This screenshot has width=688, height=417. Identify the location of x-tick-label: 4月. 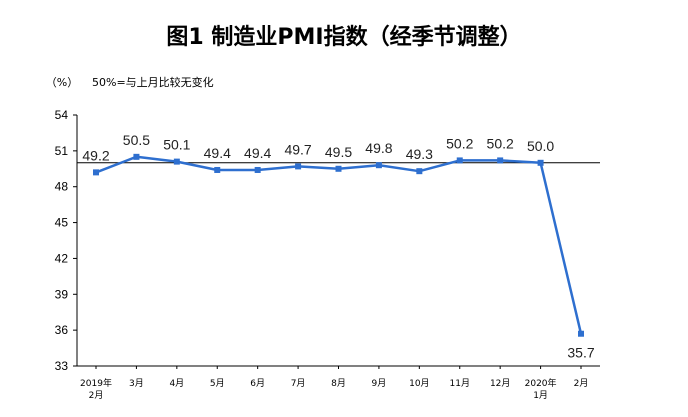
(176, 383).